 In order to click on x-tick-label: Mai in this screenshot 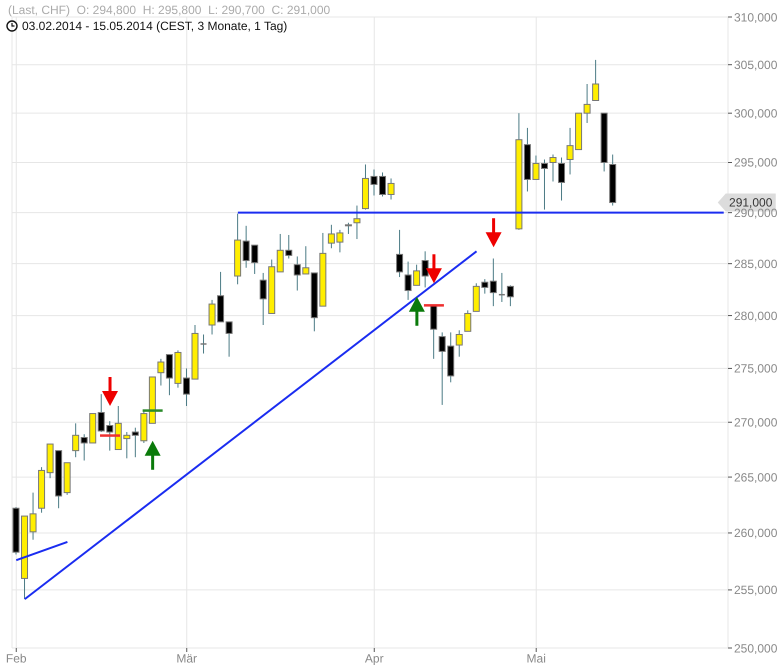, I will do `click(536, 659)`.